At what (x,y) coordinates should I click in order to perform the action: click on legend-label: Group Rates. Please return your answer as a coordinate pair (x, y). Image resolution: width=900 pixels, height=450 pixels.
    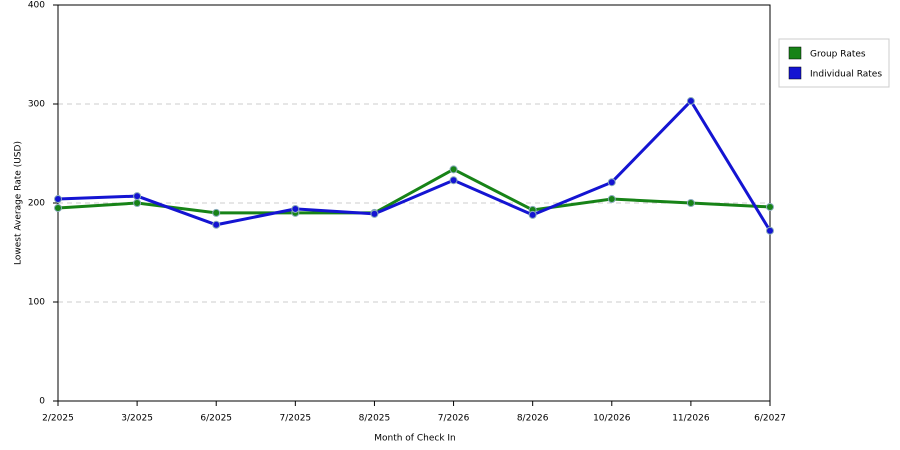
    Looking at the image, I should click on (838, 55).